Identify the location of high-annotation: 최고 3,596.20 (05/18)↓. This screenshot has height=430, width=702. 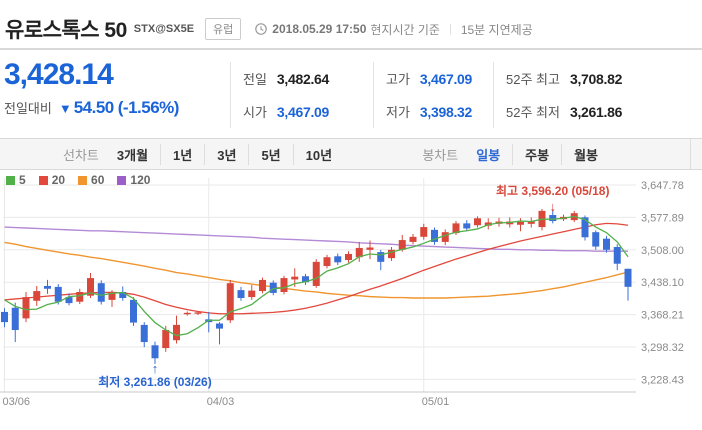
(552, 198).